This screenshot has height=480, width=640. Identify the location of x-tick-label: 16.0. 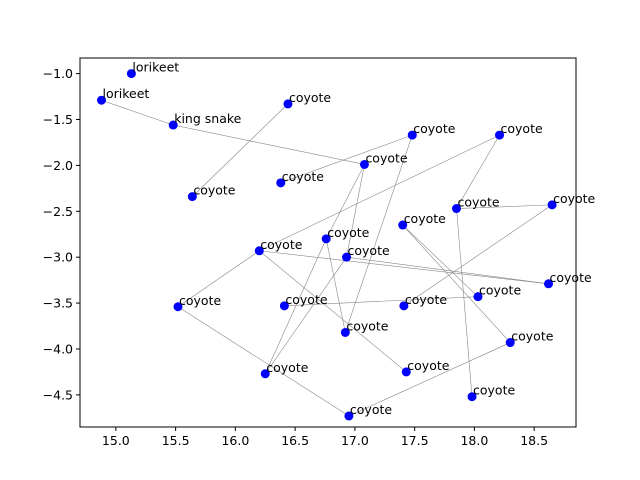
(235, 440).